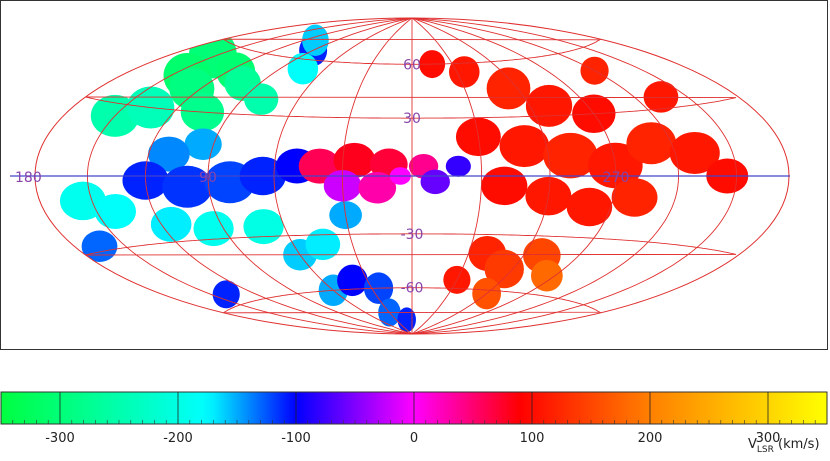 The height and width of the screenshot is (461, 830). Describe the element at coordinates (296, 438) in the screenshot. I see `colorbar-tick-label: -100` at that location.